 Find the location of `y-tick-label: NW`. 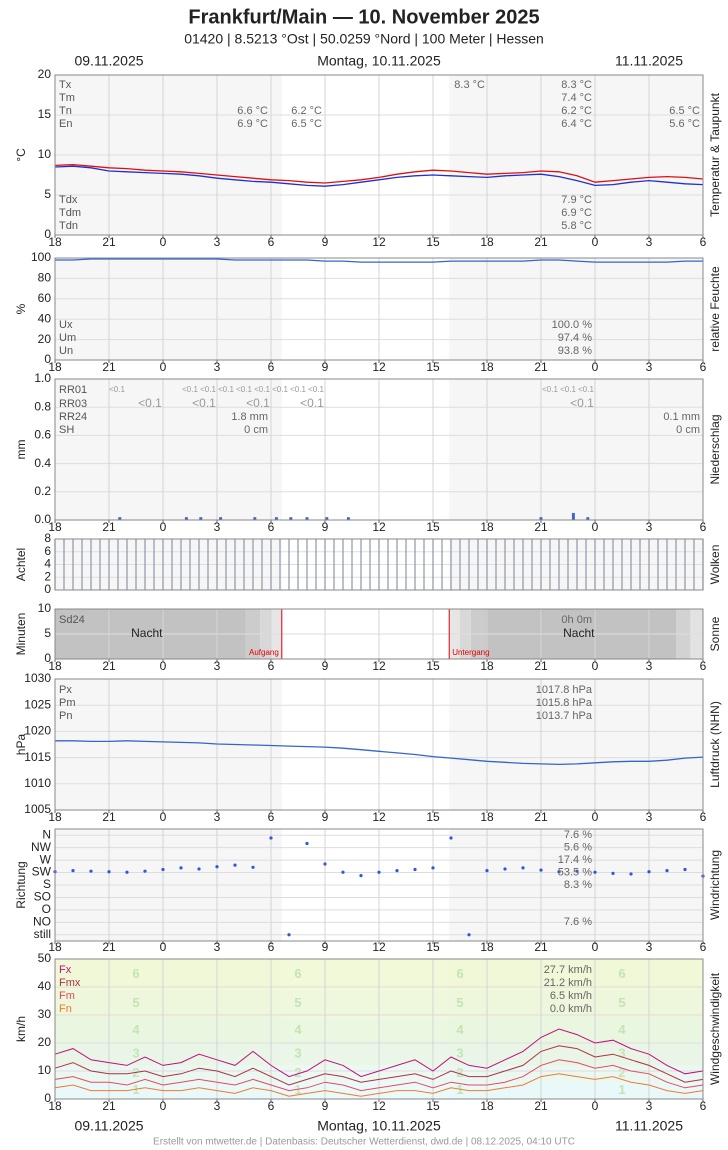

y-tick-label: NW is located at coordinates (41, 847).